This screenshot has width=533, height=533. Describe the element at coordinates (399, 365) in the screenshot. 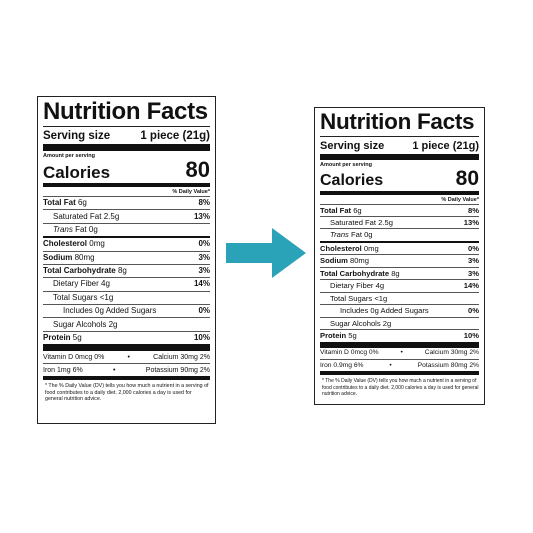

I see `vitamin-row: Iron 0.9mg 6% • Potassium 80mg 2%` at that location.